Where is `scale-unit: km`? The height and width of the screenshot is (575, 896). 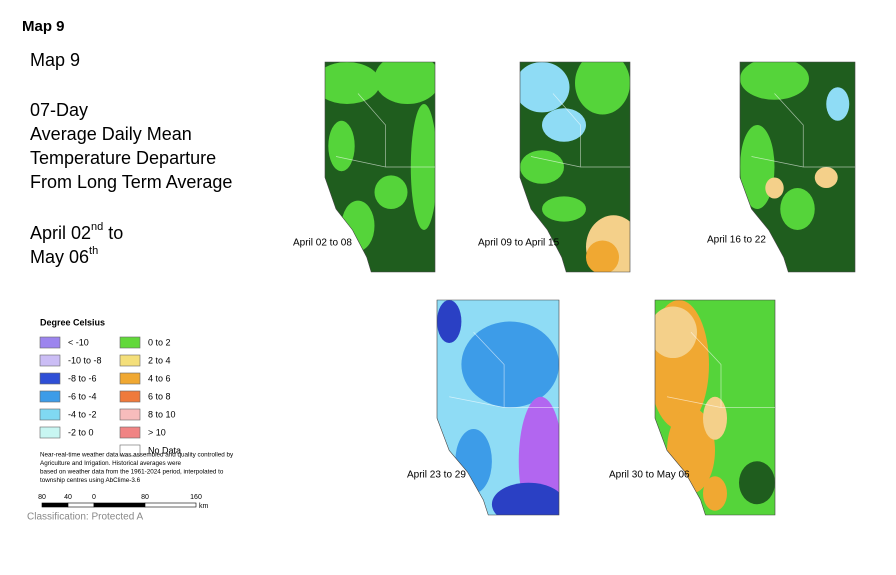
scale-unit: km is located at coordinates (204, 506).